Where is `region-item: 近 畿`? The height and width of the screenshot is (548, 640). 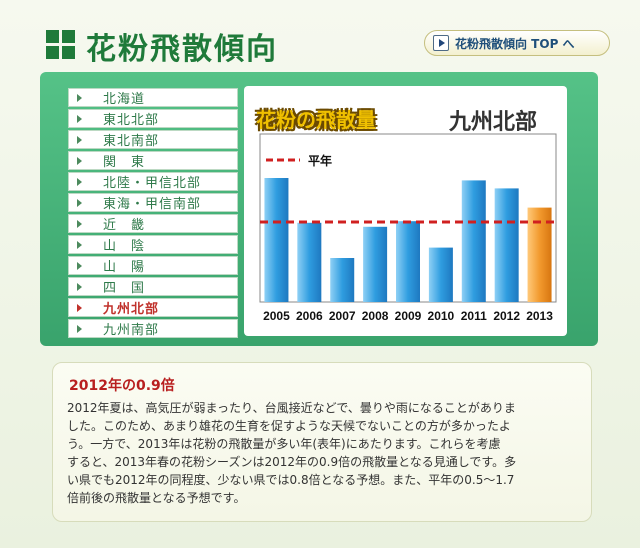 region-item: 近 畿 is located at coordinates (153, 223).